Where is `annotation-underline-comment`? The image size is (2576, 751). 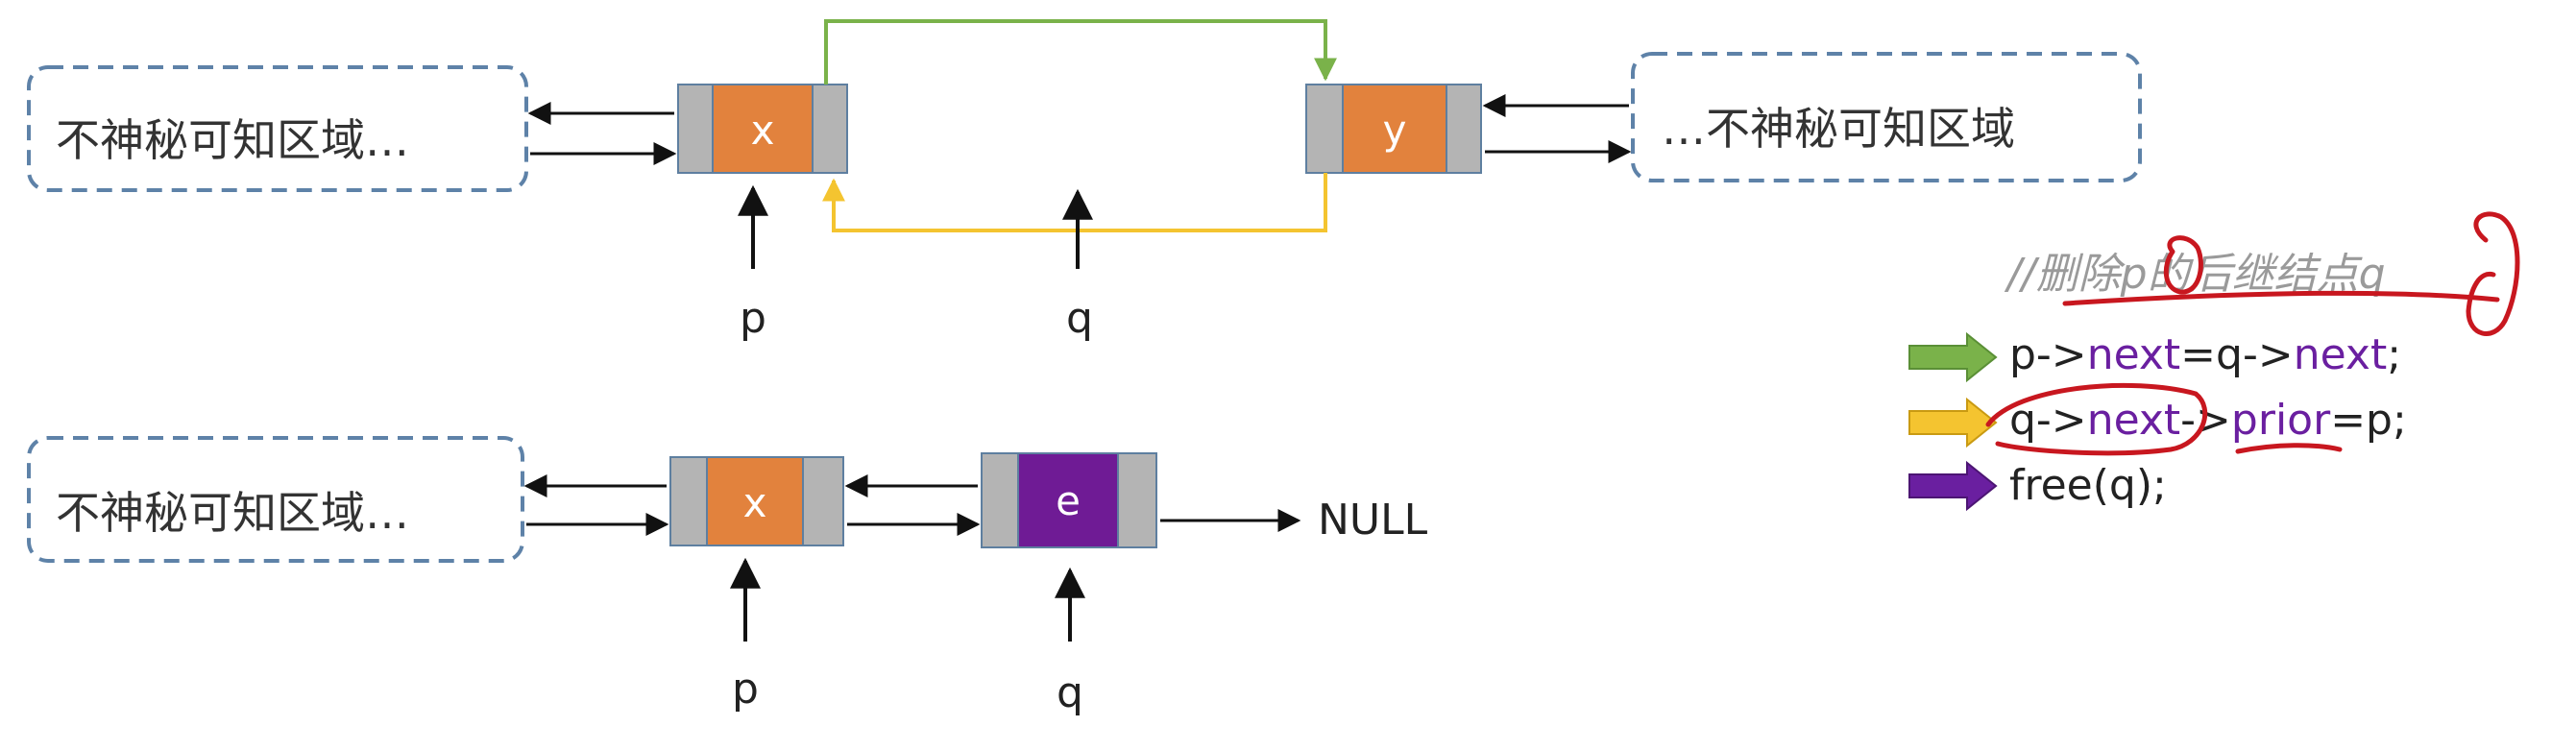 annotation-underline-comment is located at coordinates (2281, 298).